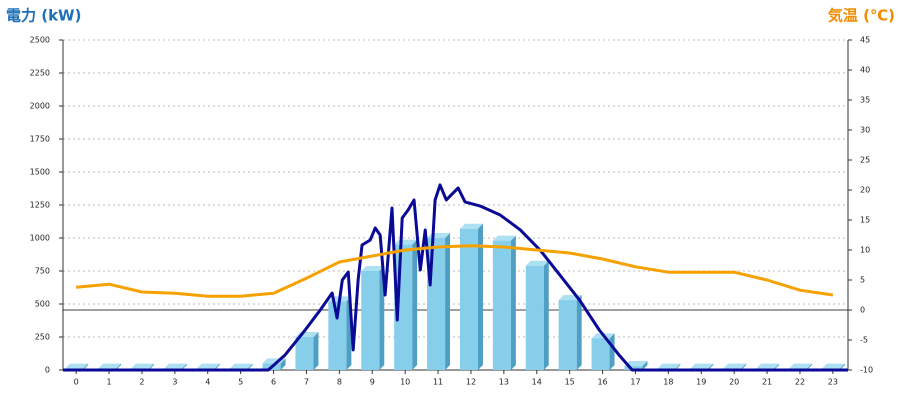 The width and height of the screenshot is (900, 400). Describe the element at coordinates (240, 382) in the screenshot. I see `x-tick-label: 5` at that location.